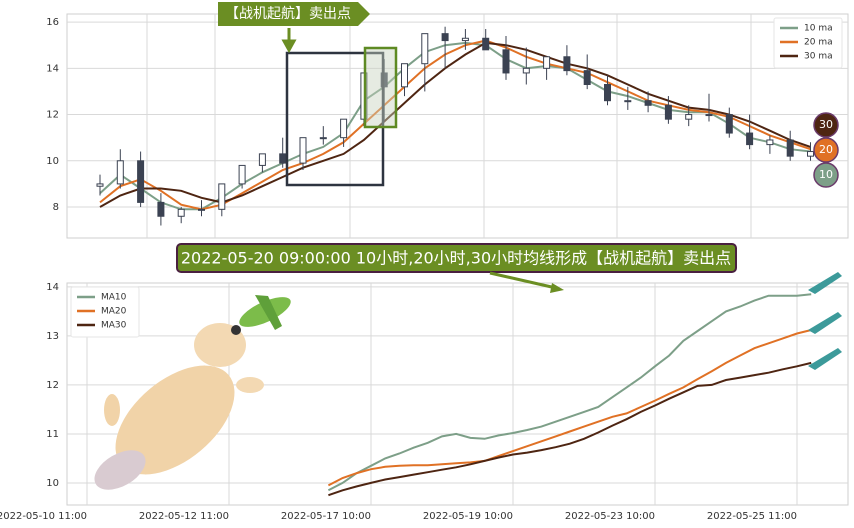  Describe the element at coordinates (52, 336) in the screenshot. I see `y-tick-label: 13` at that location.